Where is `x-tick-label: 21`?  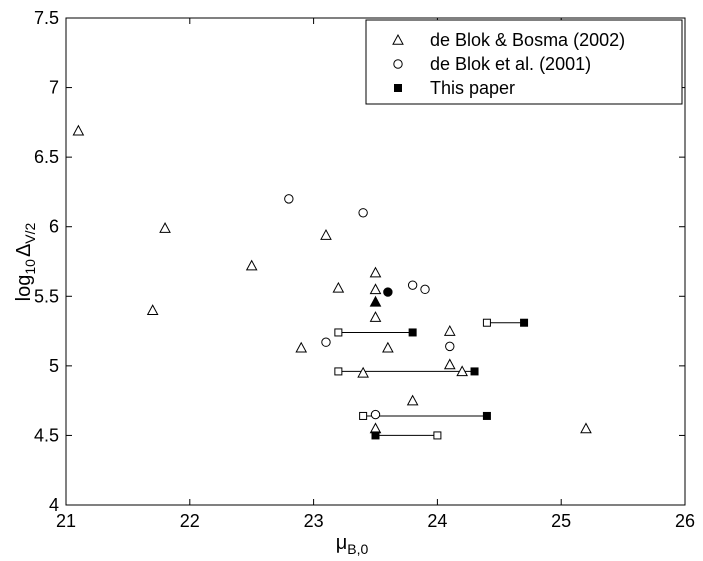
x-tick-label: 21 is located at coordinates (66, 521).